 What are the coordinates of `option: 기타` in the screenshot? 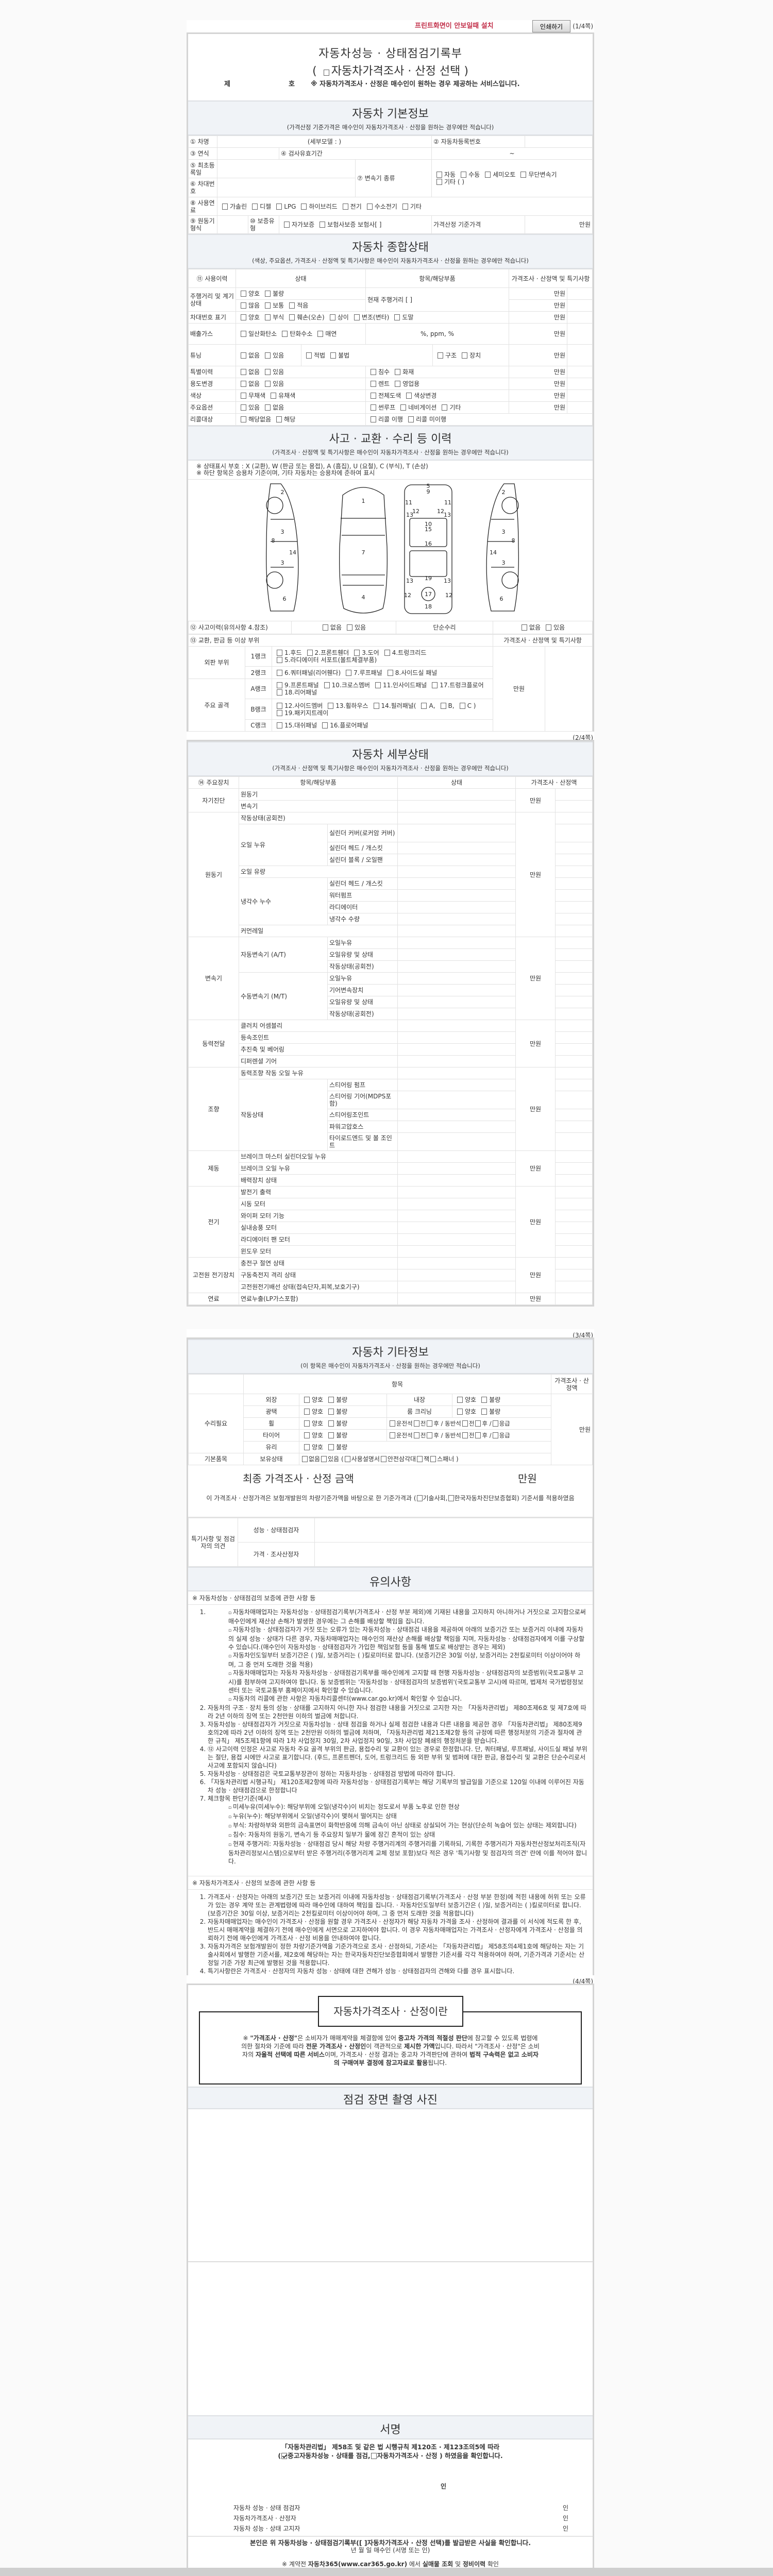 It's located at (410, 206).